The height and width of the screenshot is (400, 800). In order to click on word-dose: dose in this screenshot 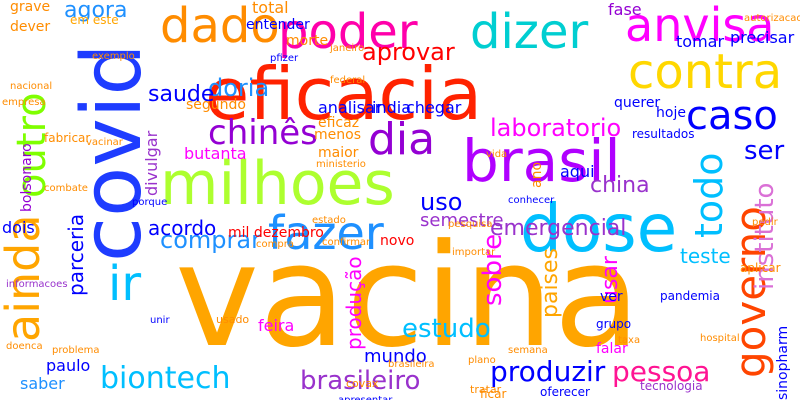, I will do `click(599, 228)`.